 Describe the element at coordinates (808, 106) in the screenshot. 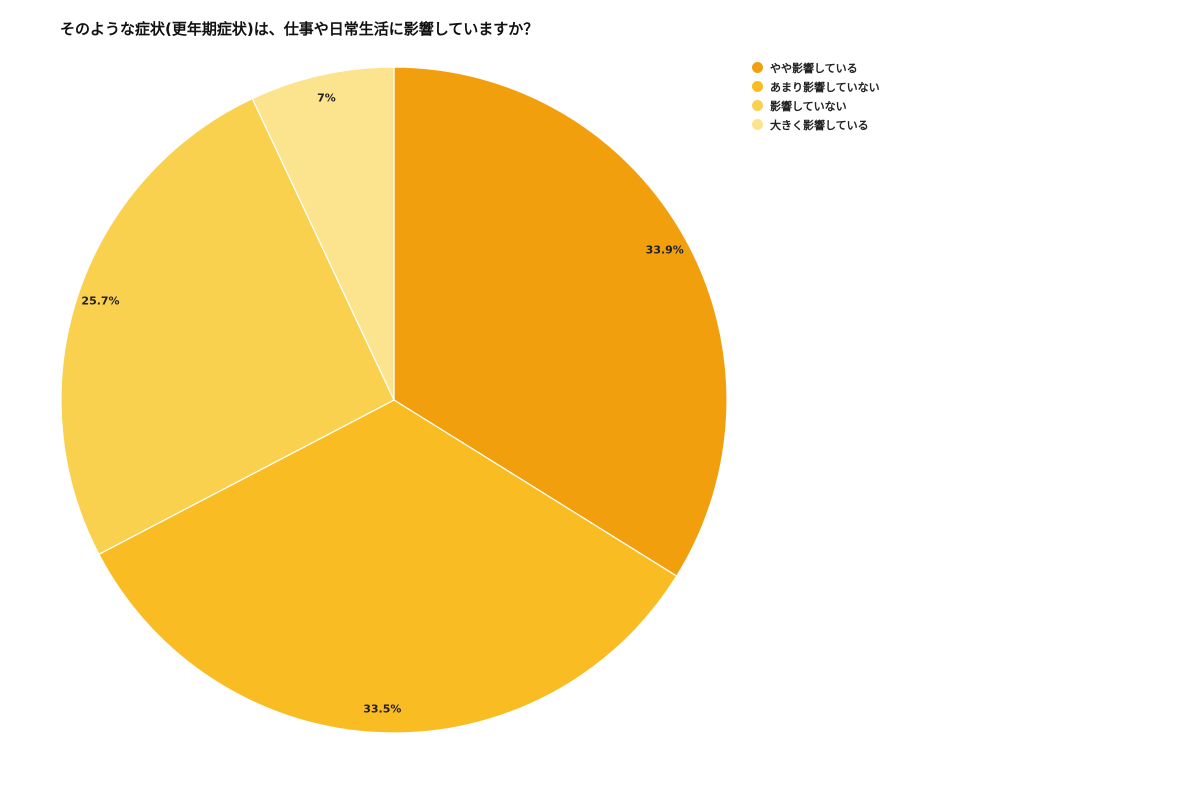

I see `legend-label: 影響していない` at that location.